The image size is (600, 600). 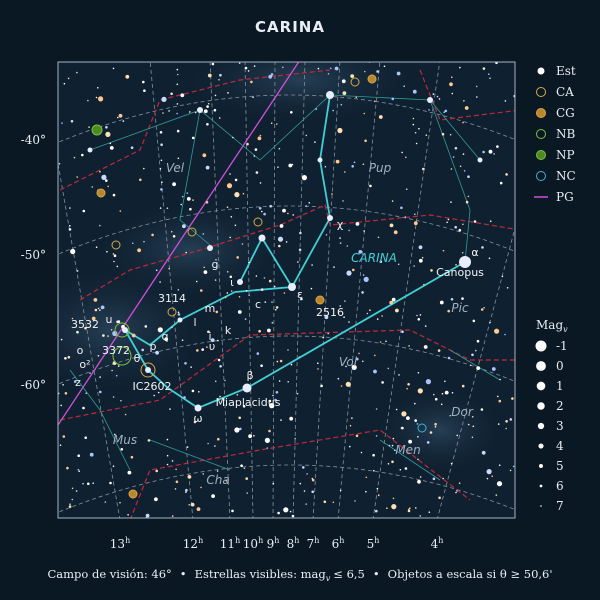 I want to click on legend-symbol, so click(x=541, y=71).